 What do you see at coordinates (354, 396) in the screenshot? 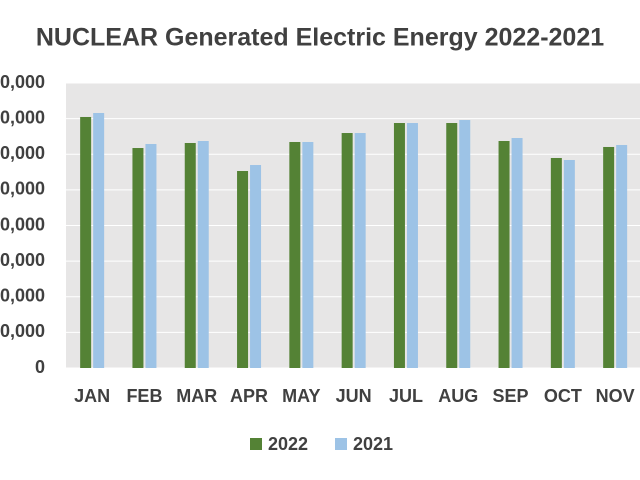
I see `x-tick-label: JUN` at bounding box center [354, 396].